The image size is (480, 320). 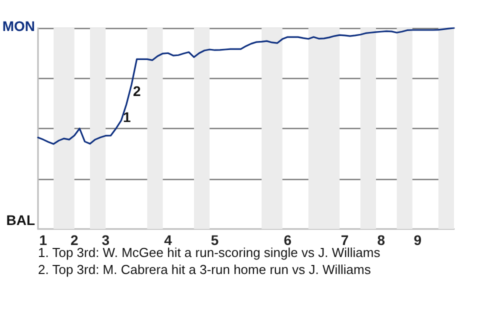 I want to click on text: 2. Top 3rd: M. Cabrera hit a 3-run home run vs J. Williams, so click(x=205, y=269).